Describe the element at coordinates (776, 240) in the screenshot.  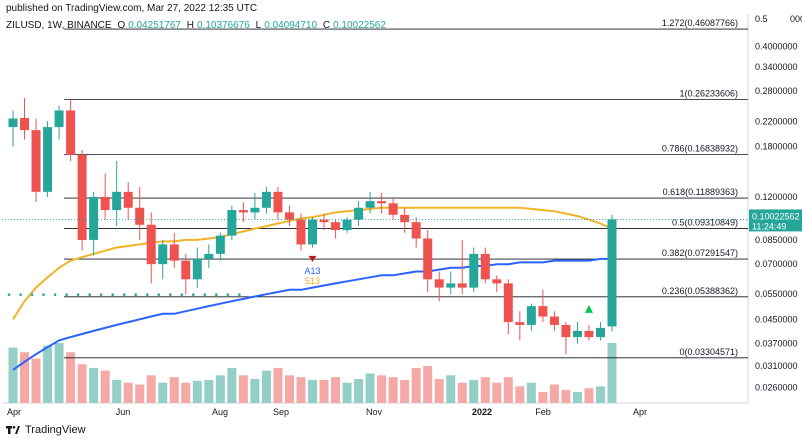
I see `price-tick-label: 0.0850000` at that location.